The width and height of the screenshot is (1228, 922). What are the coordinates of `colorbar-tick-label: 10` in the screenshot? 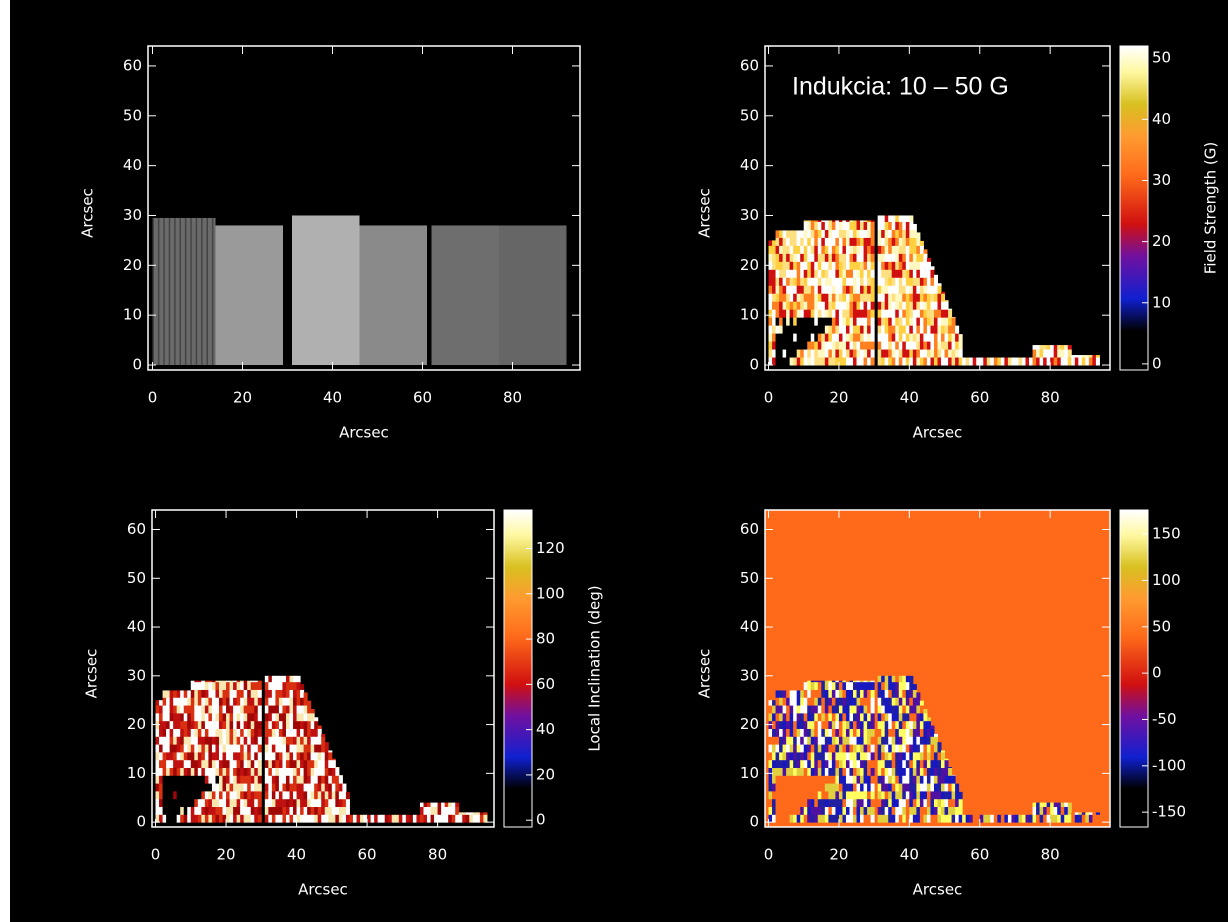 It's located at (1161, 302).